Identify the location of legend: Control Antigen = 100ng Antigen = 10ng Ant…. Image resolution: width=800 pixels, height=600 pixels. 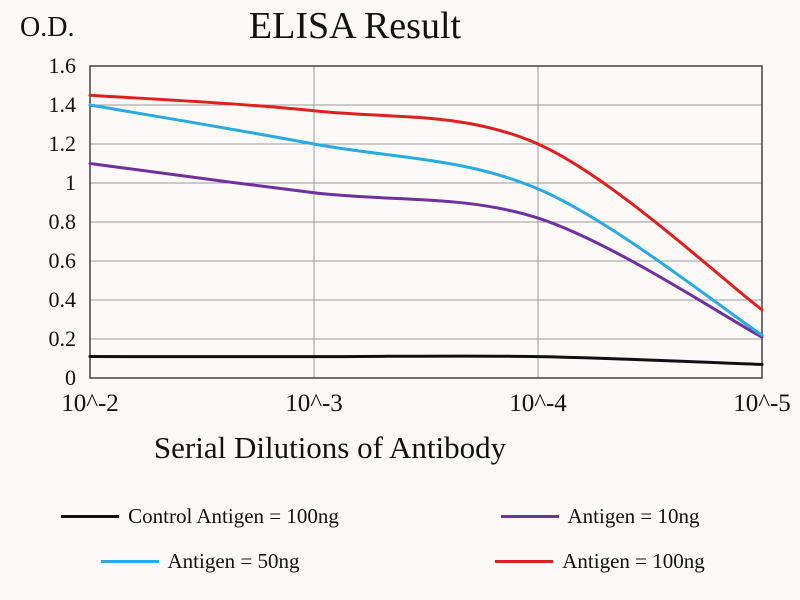
(400, 539).